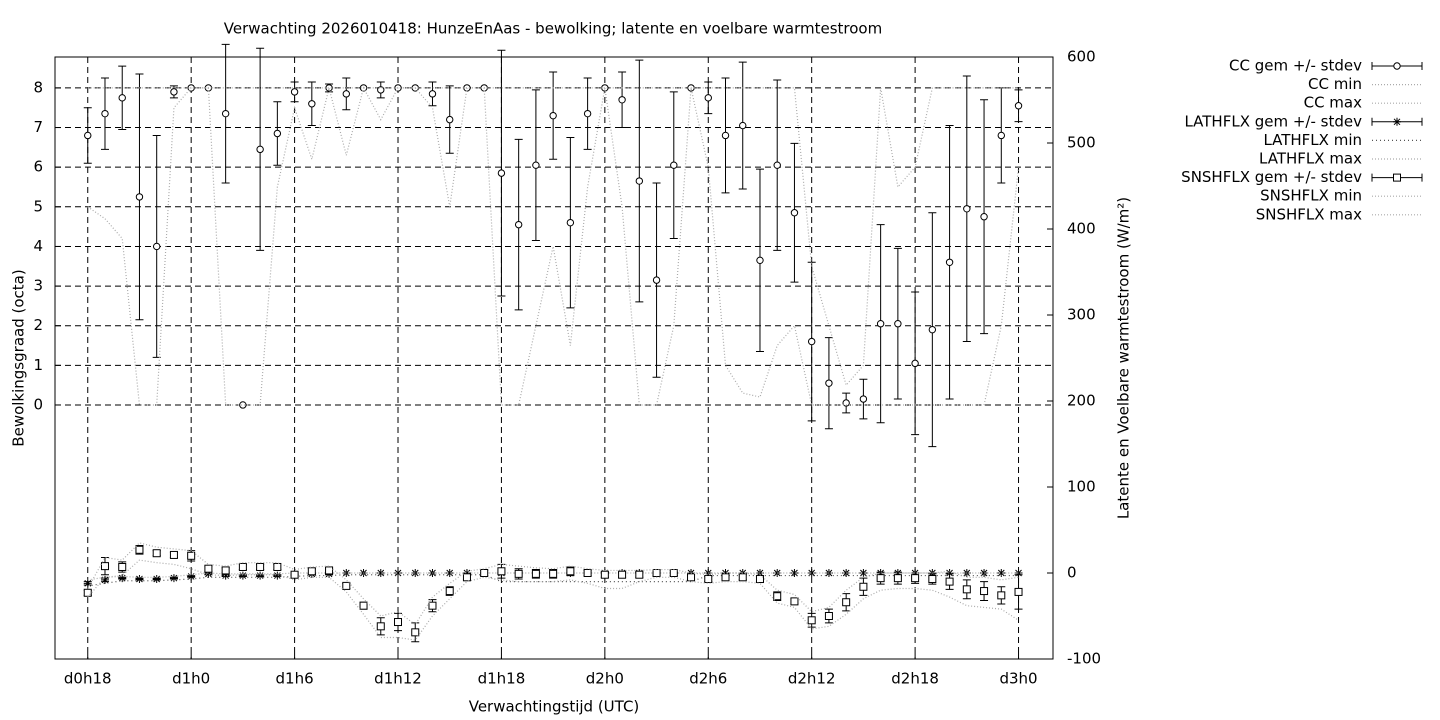  What do you see at coordinates (191, 679) in the screenshot?
I see `x-tick-label: d1h0` at bounding box center [191, 679].